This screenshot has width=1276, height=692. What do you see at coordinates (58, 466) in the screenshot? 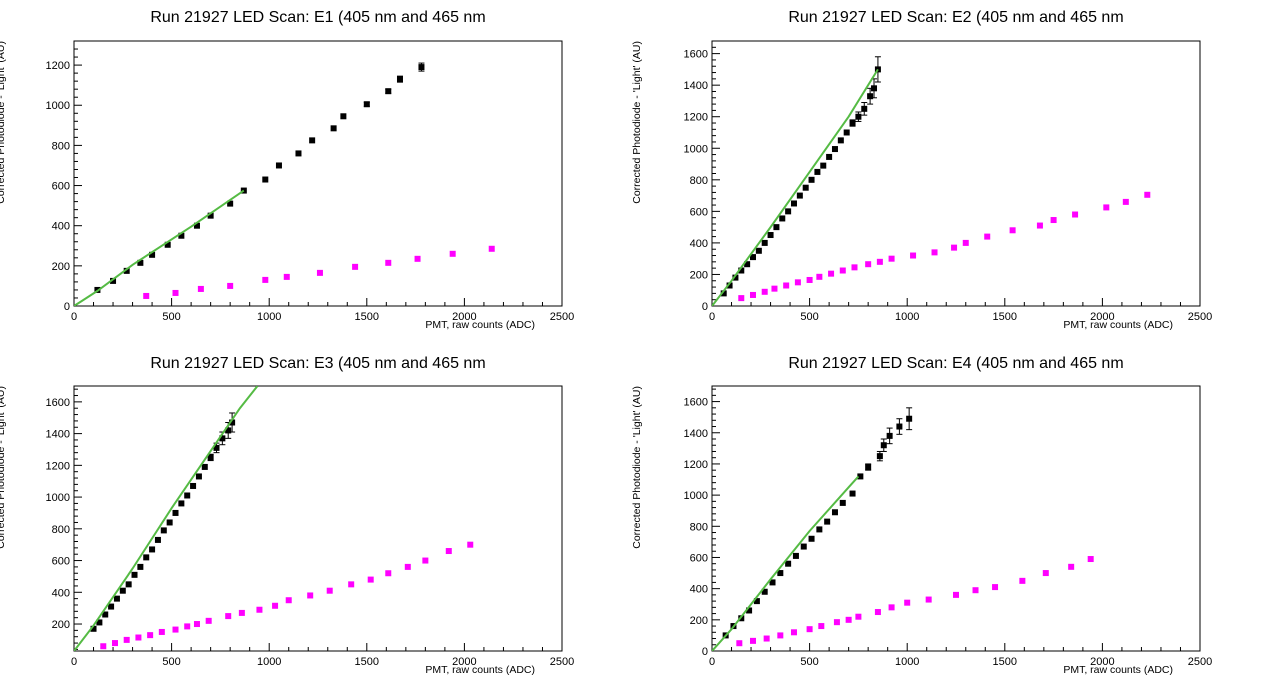
I see `y-tick-label: 1200` at bounding box center [58, 466].